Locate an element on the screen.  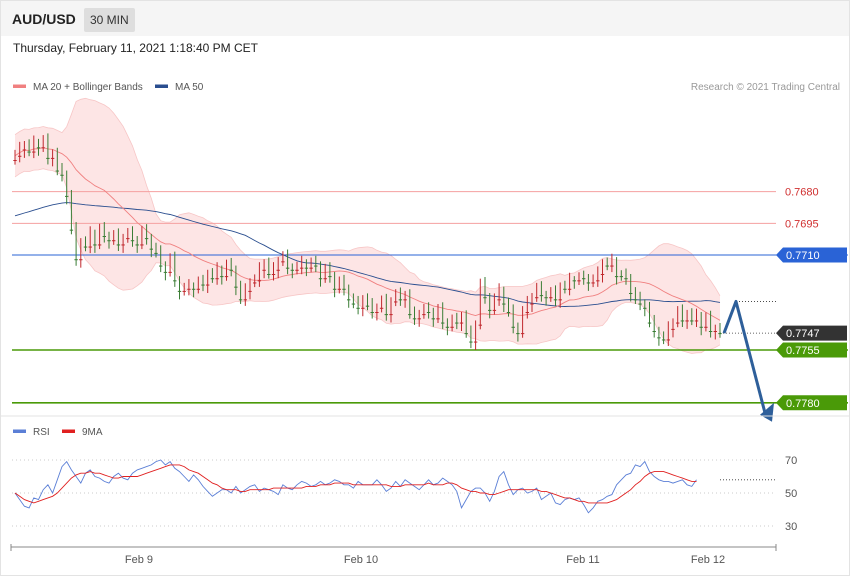
rsi-tick-70: 70 is located at coordinates (791, 461).